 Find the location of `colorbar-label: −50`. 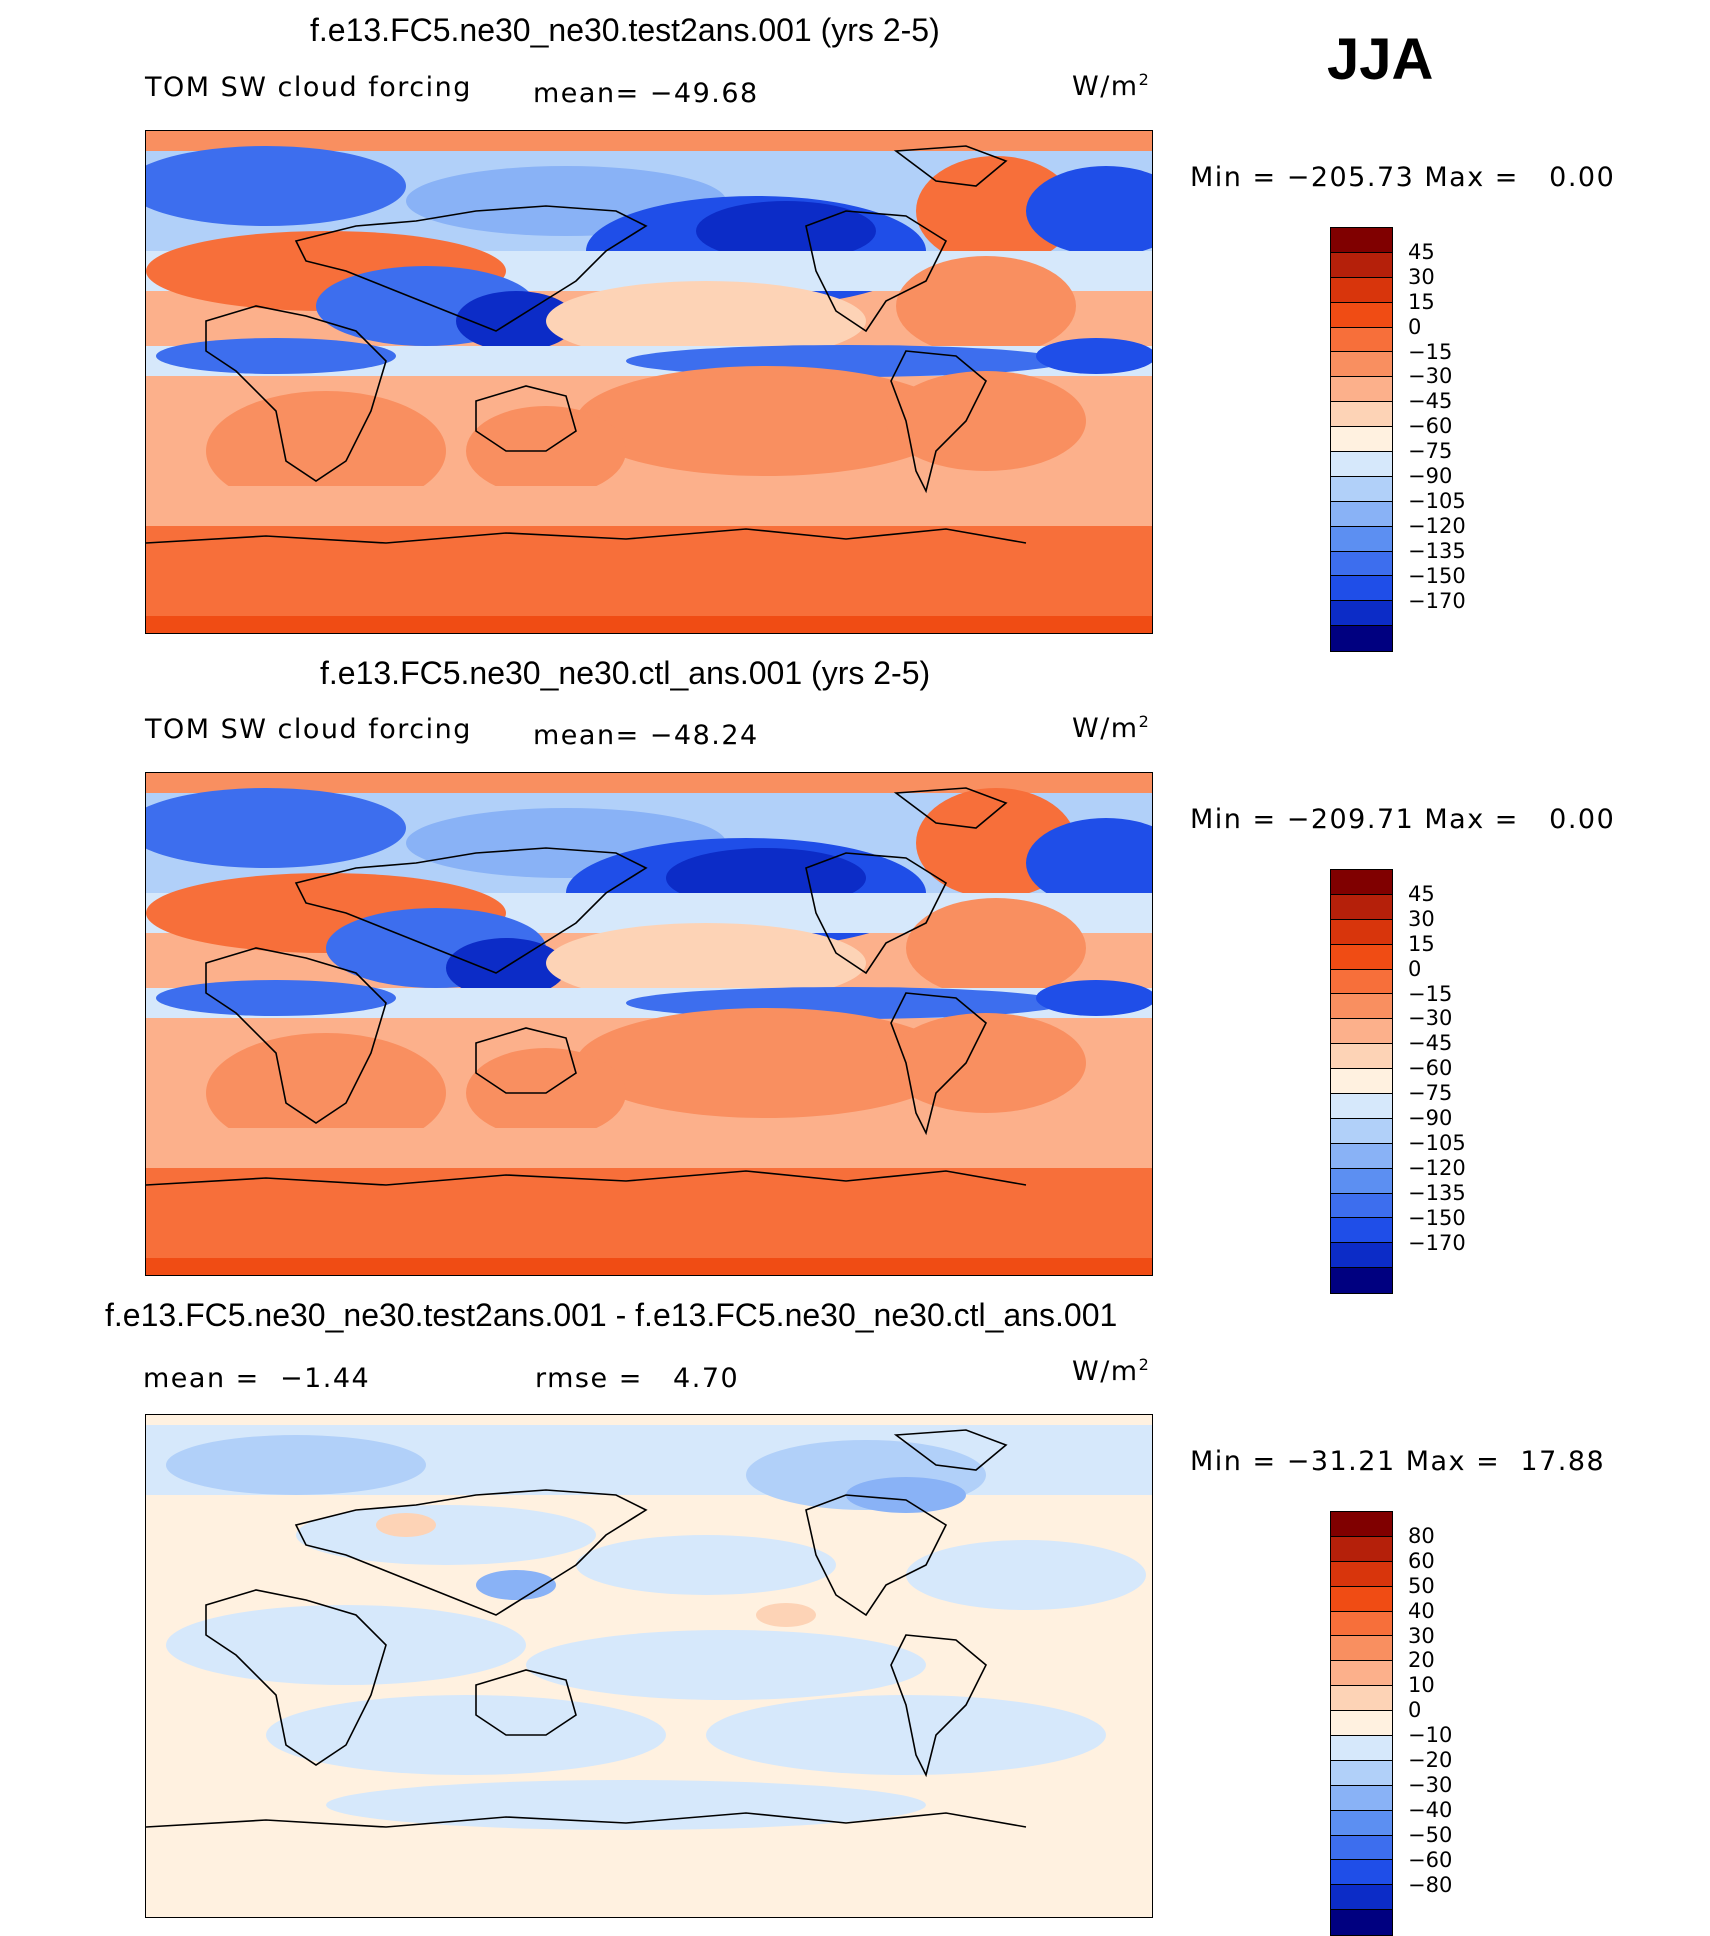

colorbar-label: −50 is located at coordinates (1430, 1834).